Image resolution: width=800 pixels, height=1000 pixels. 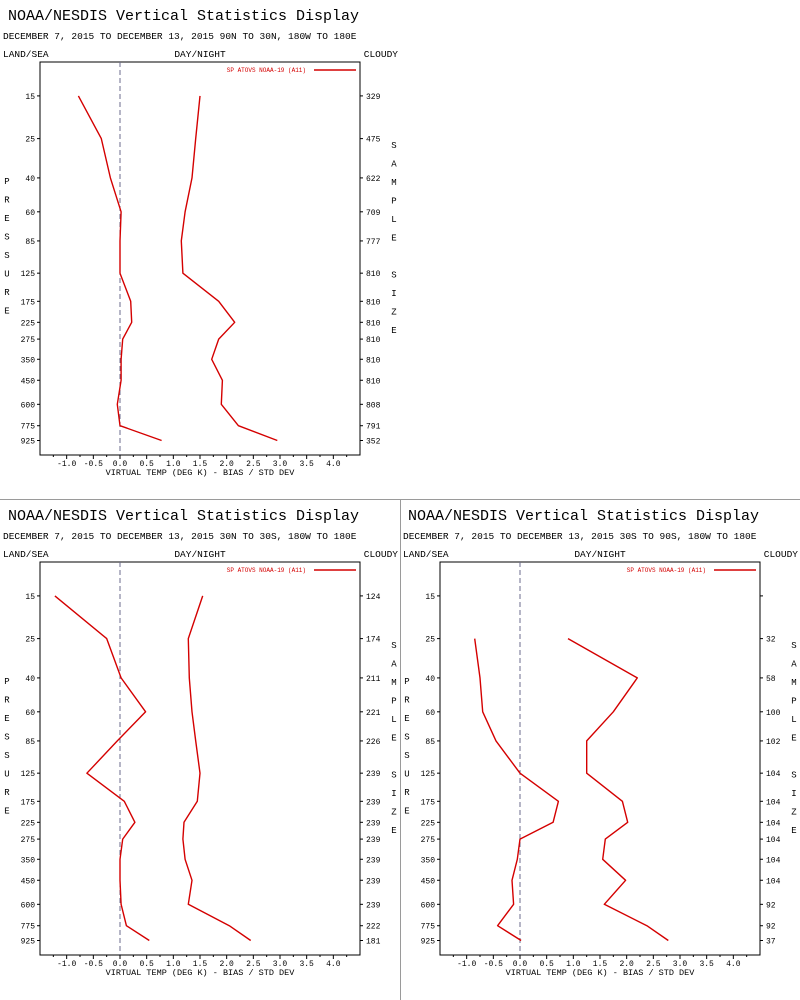 I want to click on pressure-label: 15, so click(x=30, y=97).